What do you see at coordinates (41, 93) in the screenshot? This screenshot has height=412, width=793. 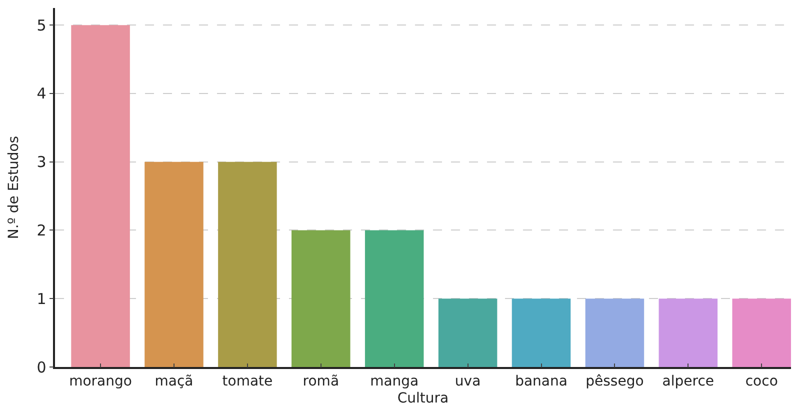 I see `y-tick-label: 4` at bounding box center [41, 93].